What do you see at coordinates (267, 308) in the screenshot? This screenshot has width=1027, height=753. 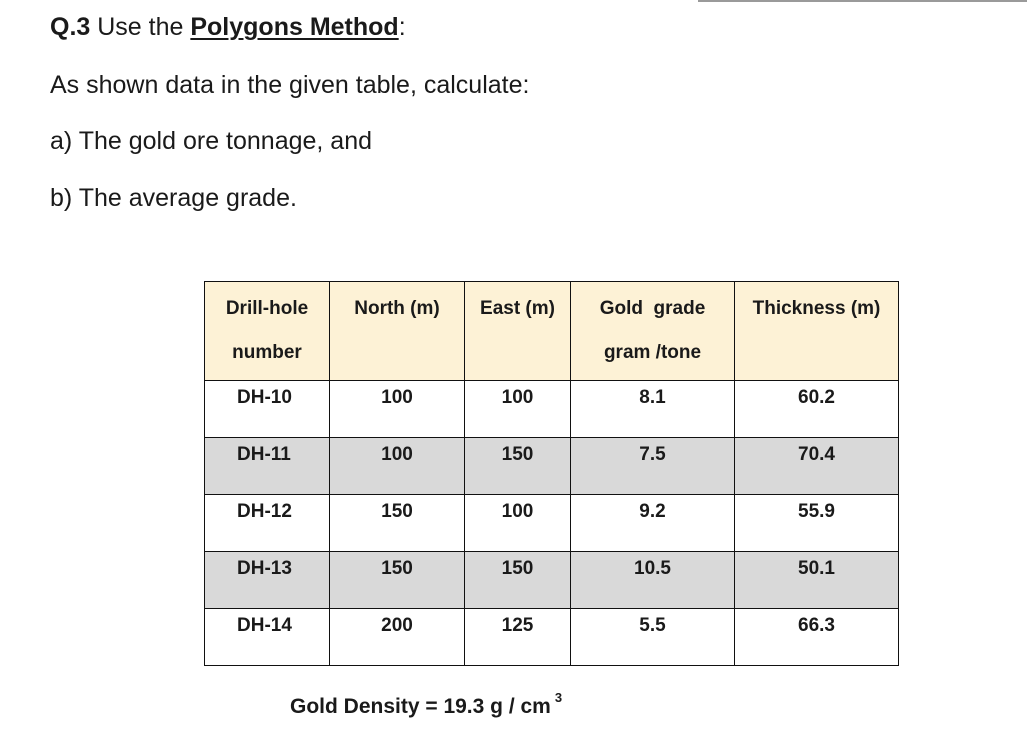 I see `header-drill-hole-line1: Drill-hole` at bounding box center [267, 308].